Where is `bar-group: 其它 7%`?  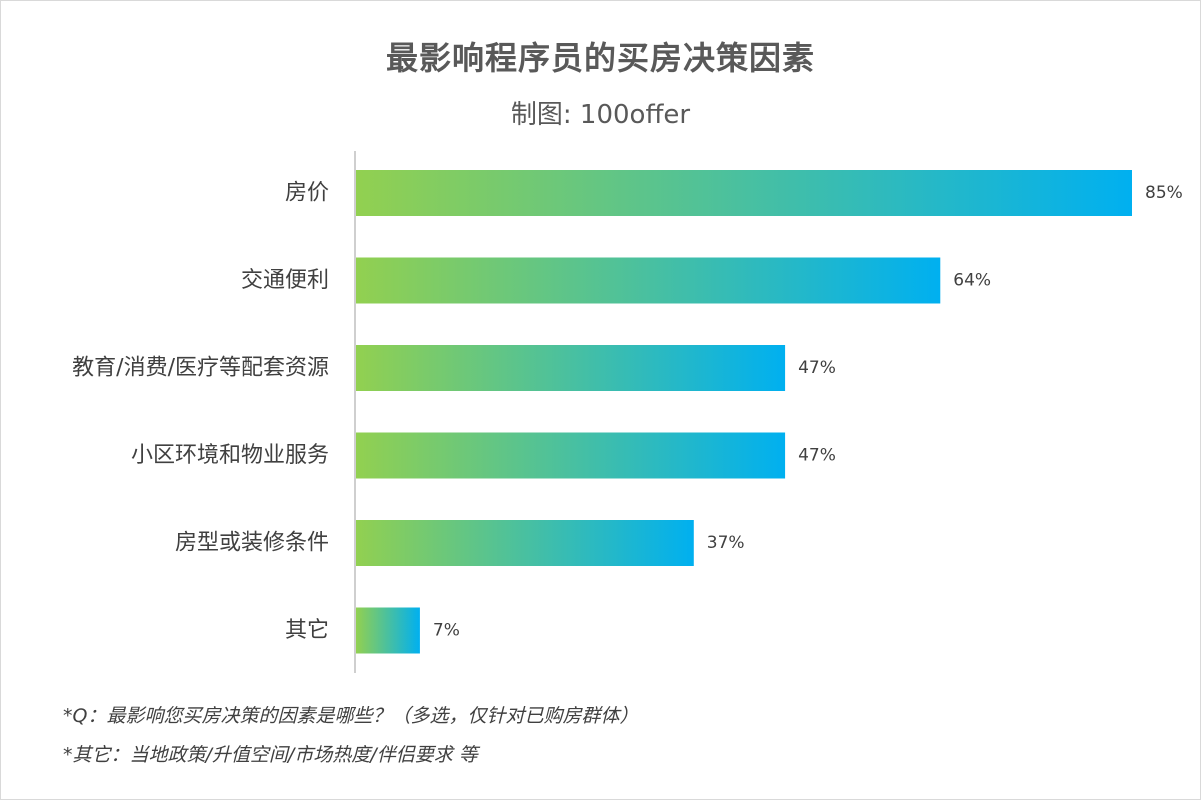 bar-group: 其它 7% is located at coordinates (372, 630).